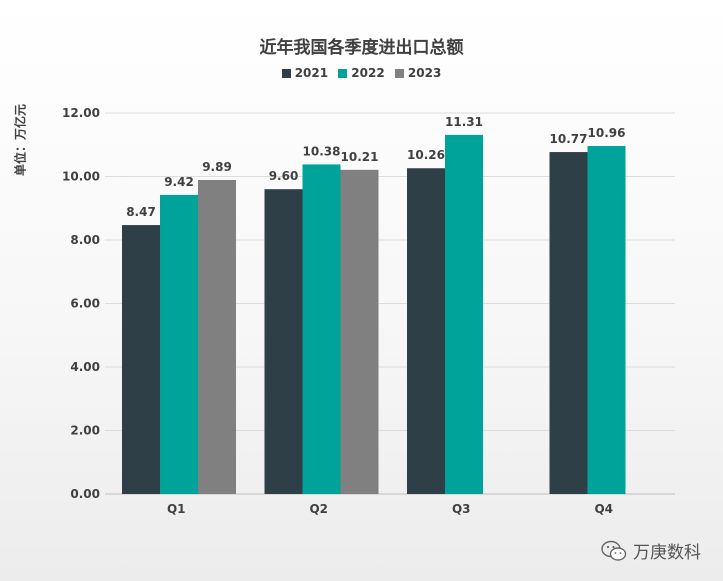  Describe the element at coordinates (464, 314) in the screenshot. I see `bar-q3-2022` at that location.